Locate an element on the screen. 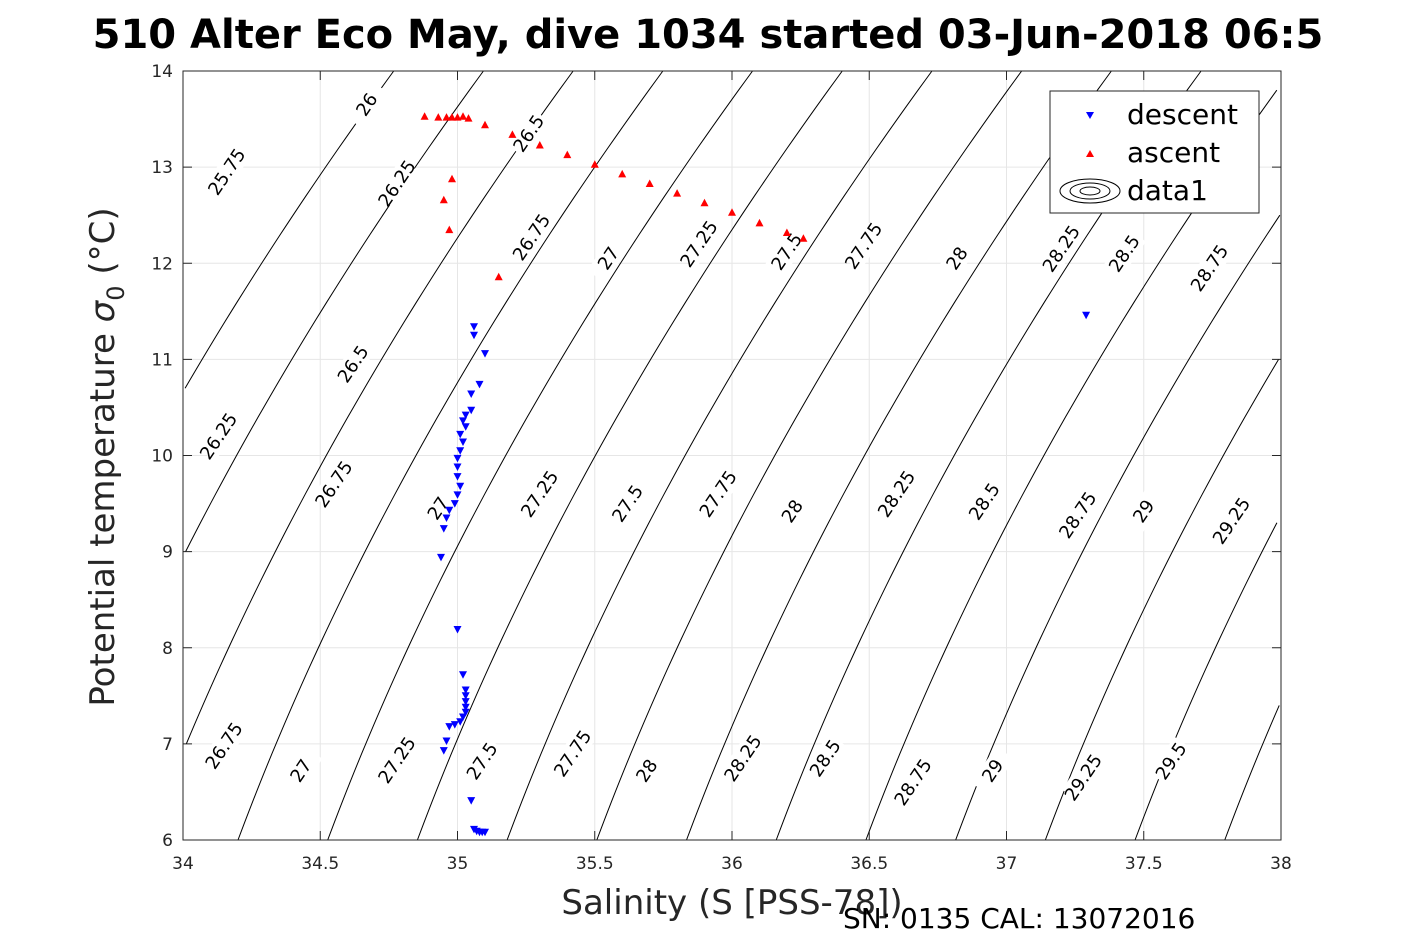  x-tick-label: 36.5 is located at coordinates (869, 864).